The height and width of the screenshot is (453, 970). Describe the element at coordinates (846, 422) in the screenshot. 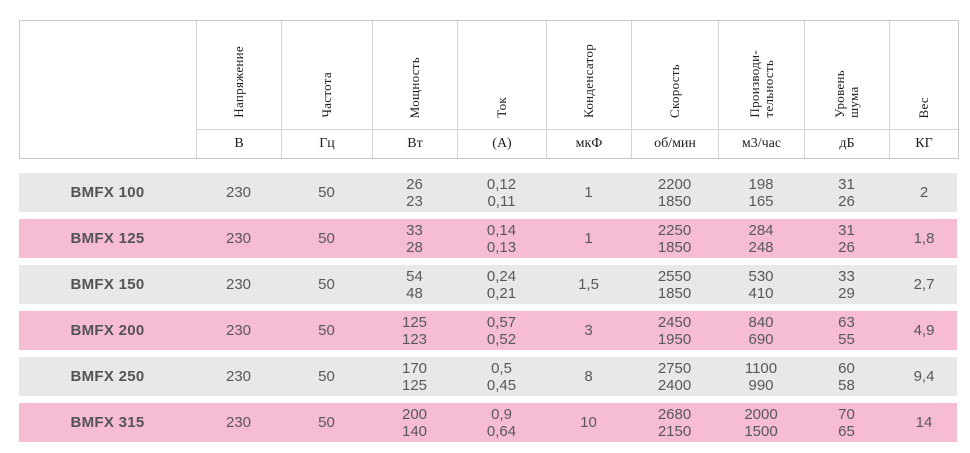

I see `value-noise: 70 65` at that location.